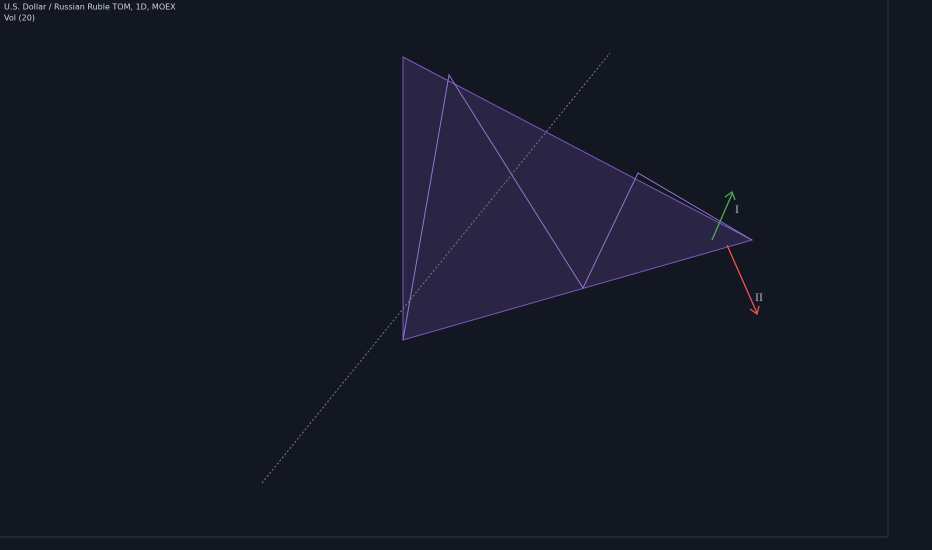 The height and width of the screenshot is (550, 932). I want to click on price-axis, so click(910, 275).